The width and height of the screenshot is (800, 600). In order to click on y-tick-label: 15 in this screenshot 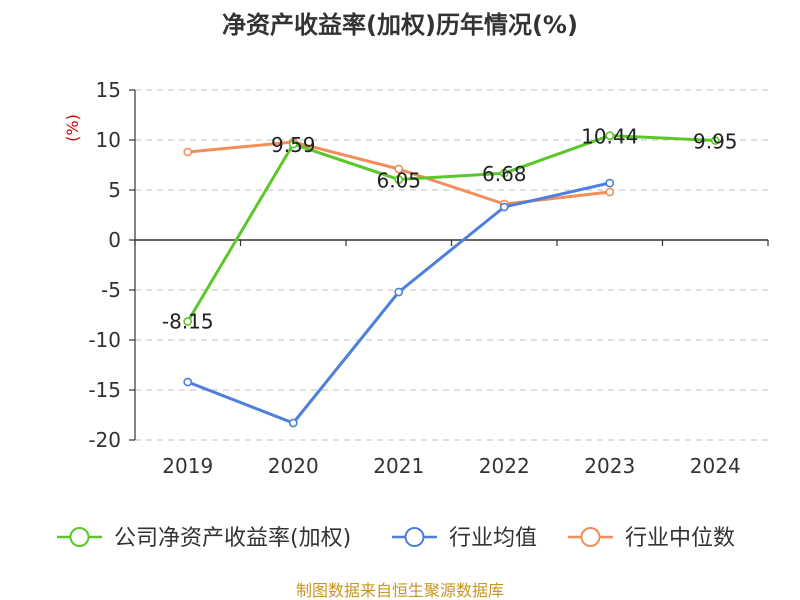, I will do `click(108, 90)`.